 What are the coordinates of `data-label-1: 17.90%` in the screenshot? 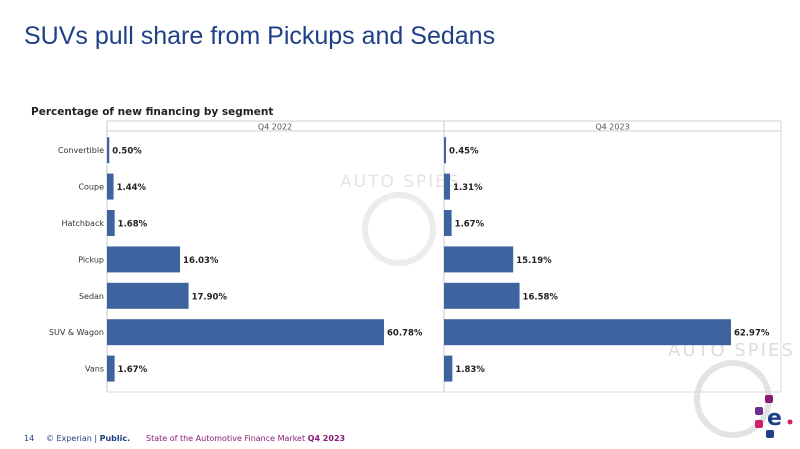 It's located at (210, 297).